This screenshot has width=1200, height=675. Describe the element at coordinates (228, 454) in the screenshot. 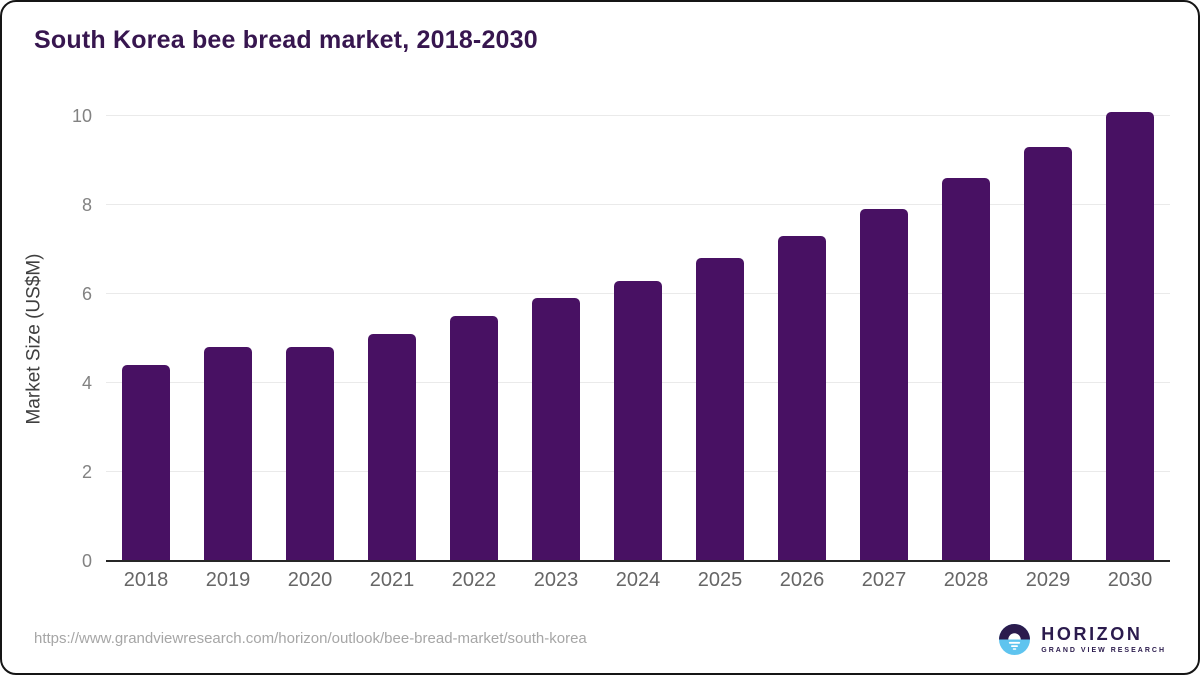

I see `bar-2019` at that location.